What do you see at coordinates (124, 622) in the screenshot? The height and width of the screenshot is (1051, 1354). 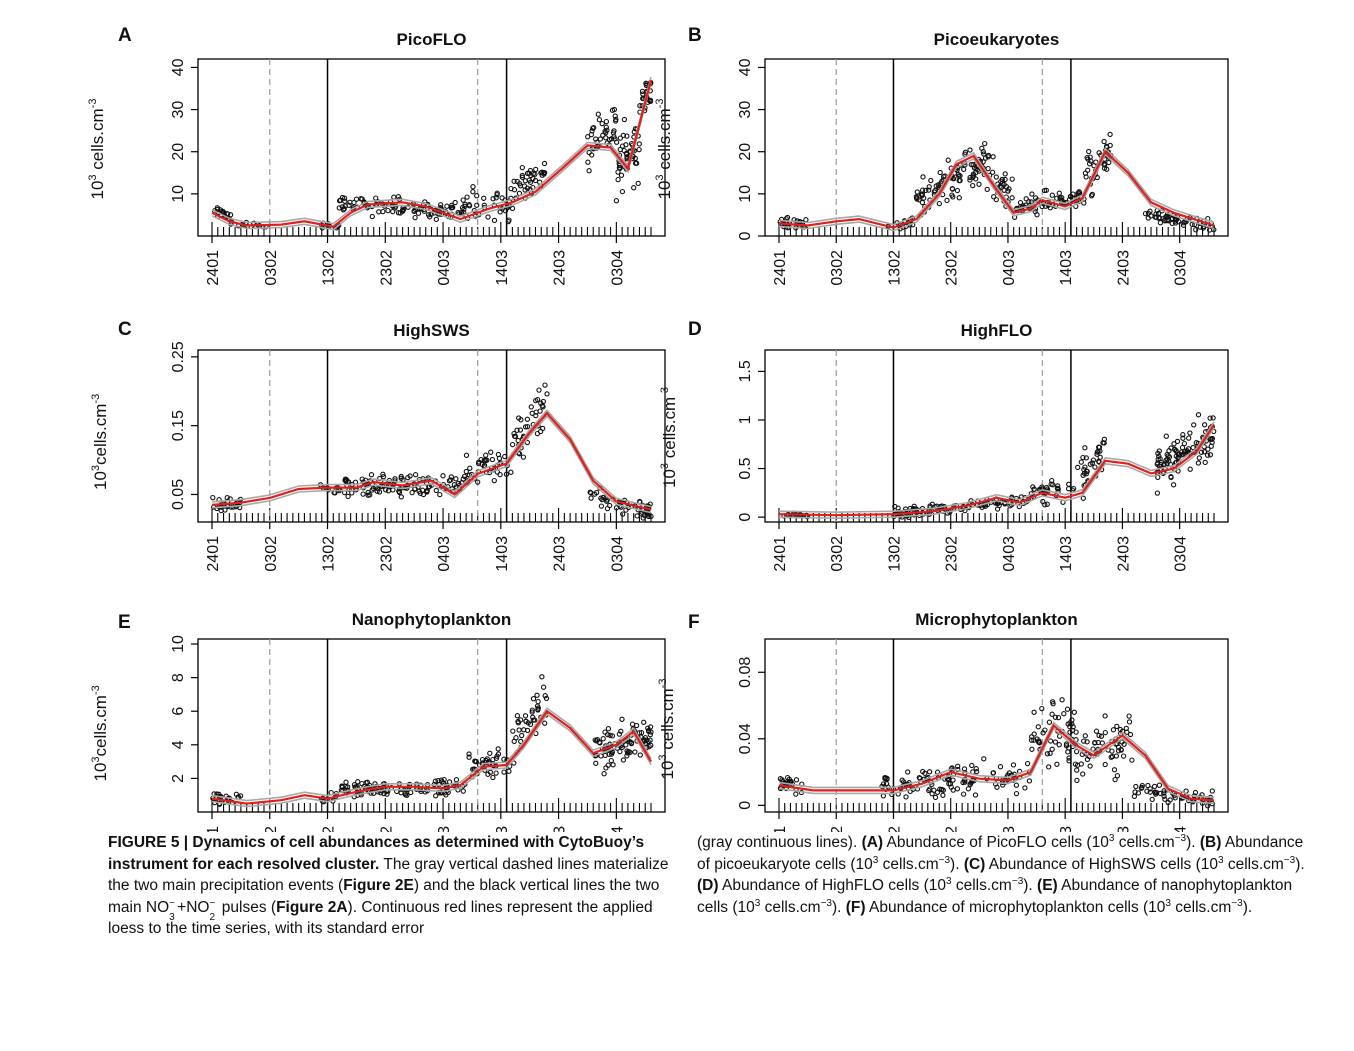 I see `panel-letter: E` at bounding box center [124, 622].